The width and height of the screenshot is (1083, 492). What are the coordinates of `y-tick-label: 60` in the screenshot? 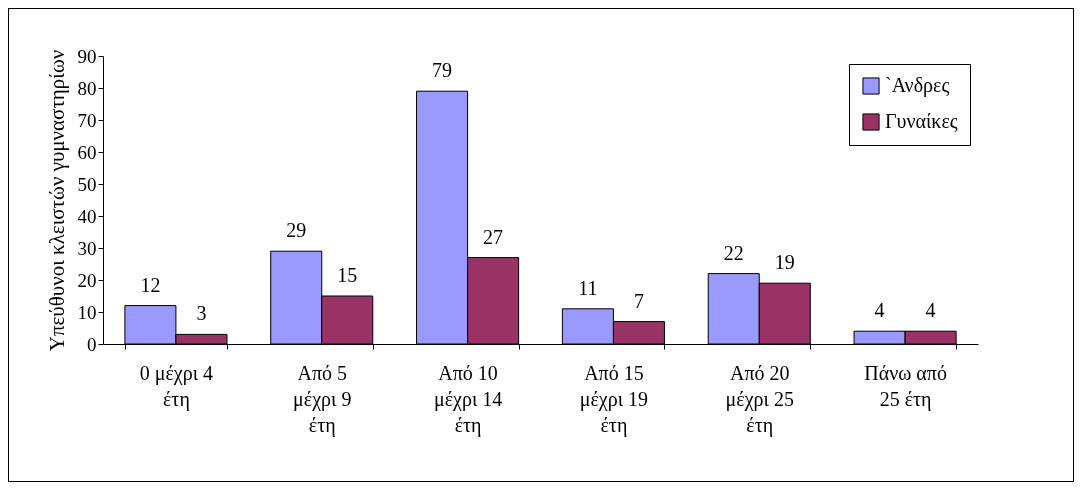 It's located at (87, 152).